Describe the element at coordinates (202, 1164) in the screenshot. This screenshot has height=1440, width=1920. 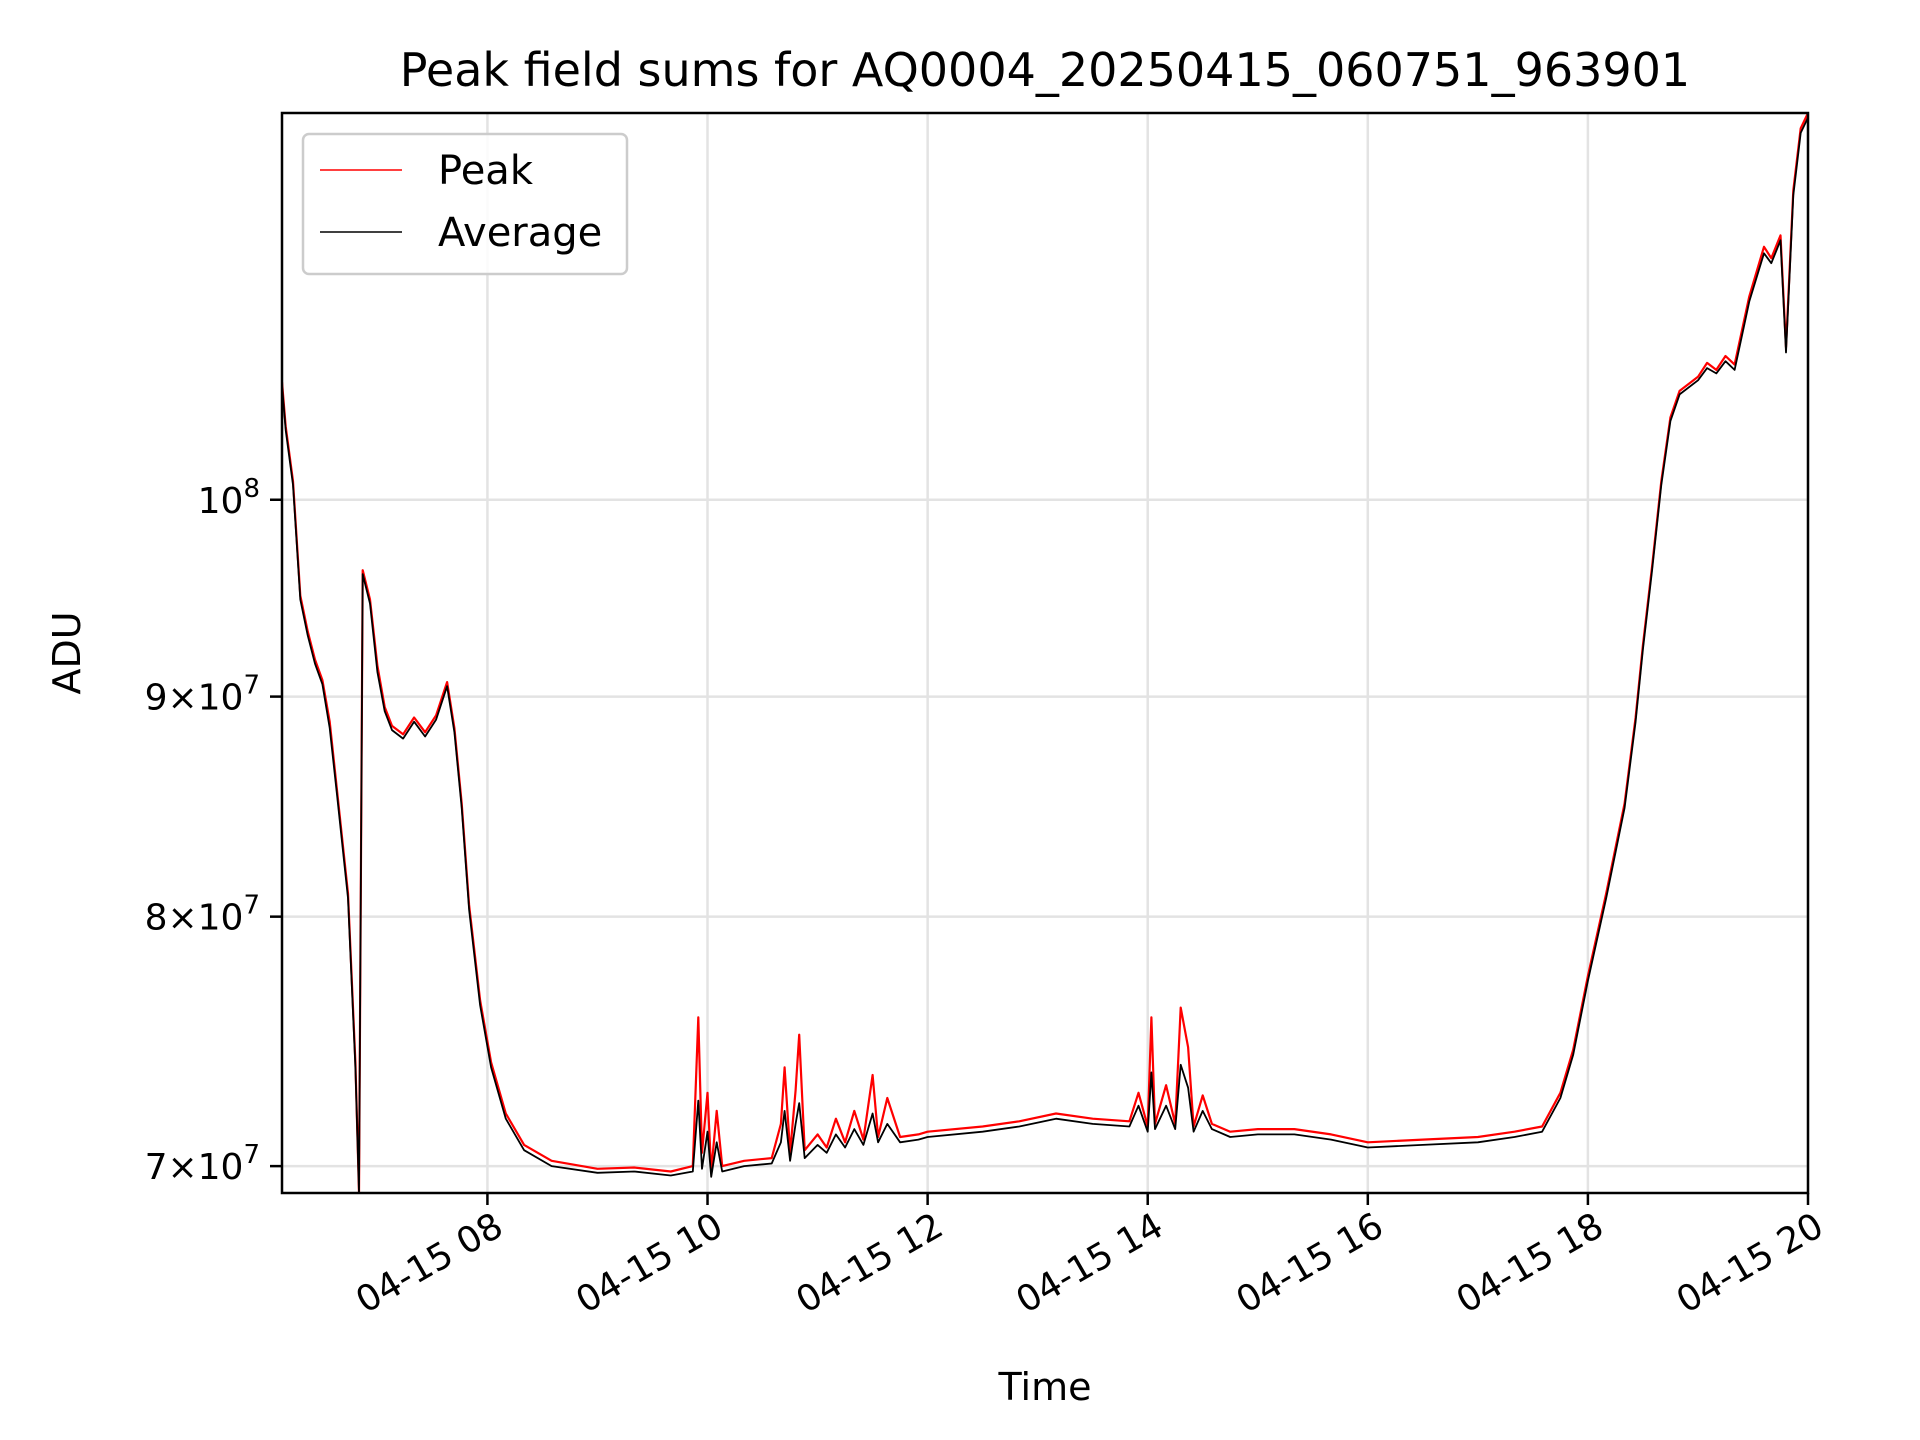
I see `y-tick-label: 7×107` at that location.